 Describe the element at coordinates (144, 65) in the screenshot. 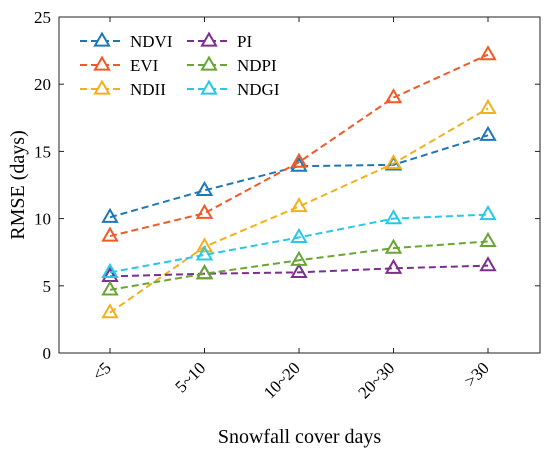

I see `legend-label: EVI` at that location.